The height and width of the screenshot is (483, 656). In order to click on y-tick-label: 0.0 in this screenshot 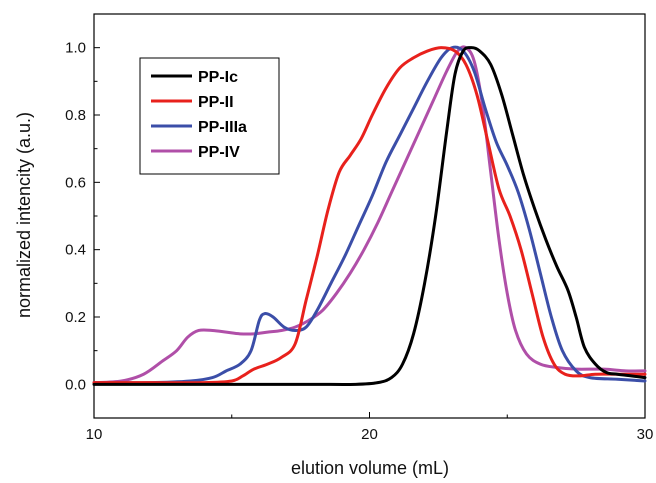, I will do `click(75, 384)`.